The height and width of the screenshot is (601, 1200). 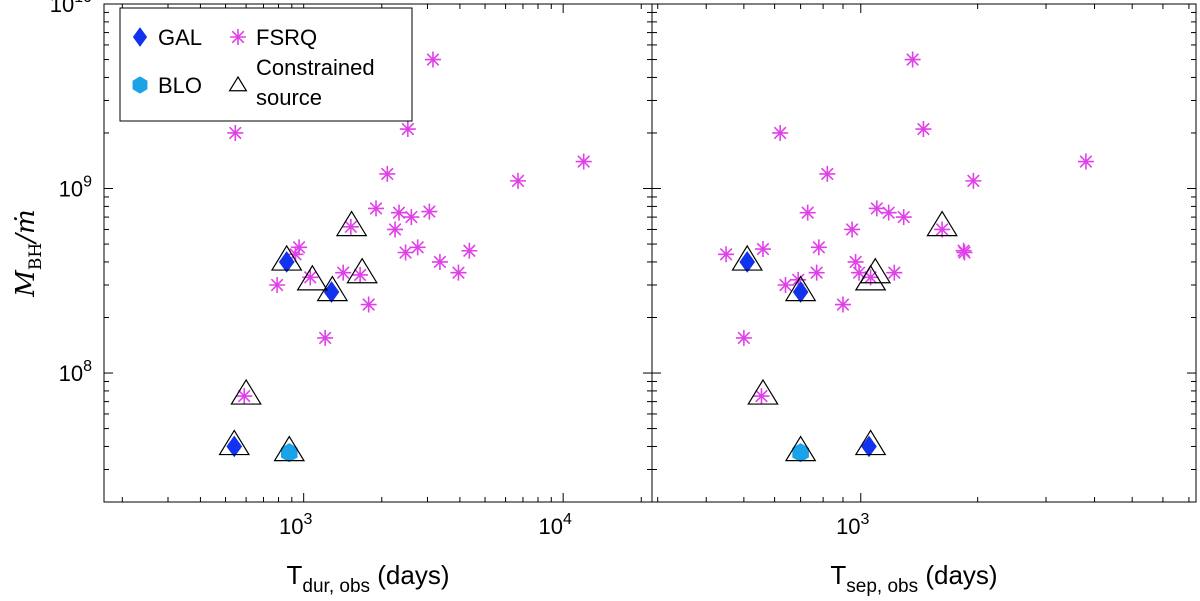 What do you see at coordinates (75, 372) in the screenshot?
I see `y-tick-label: 10⁸` at bounding box center [75, 372].